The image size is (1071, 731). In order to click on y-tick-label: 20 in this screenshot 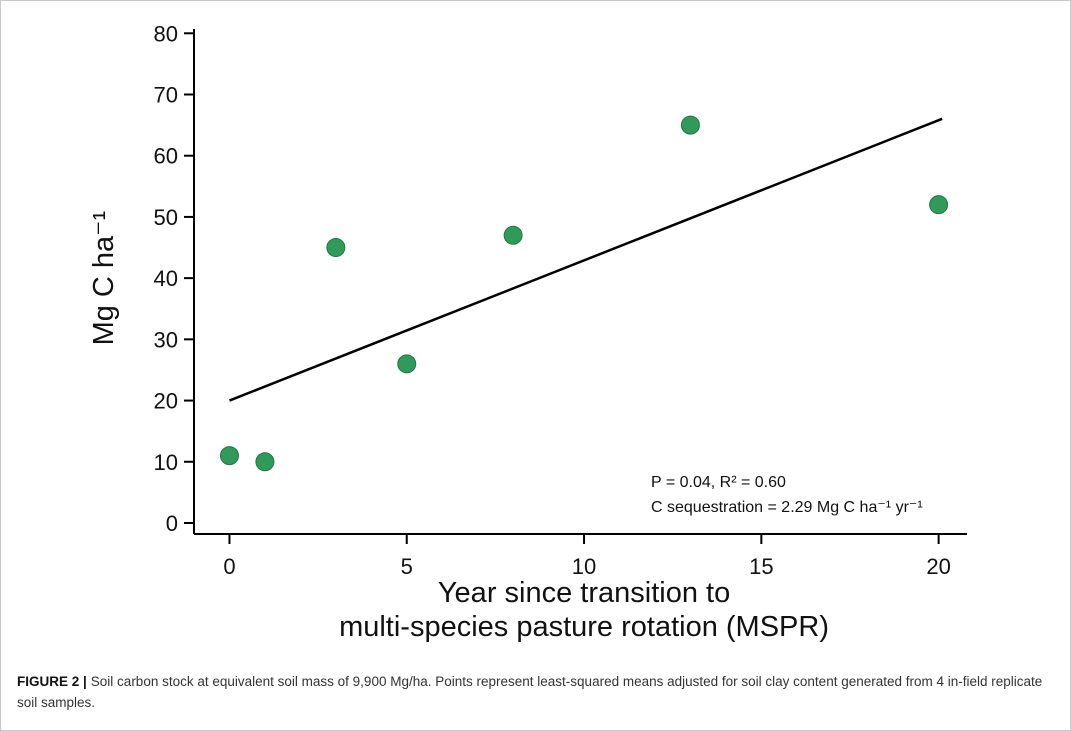, I will do `click(166, 401)`.